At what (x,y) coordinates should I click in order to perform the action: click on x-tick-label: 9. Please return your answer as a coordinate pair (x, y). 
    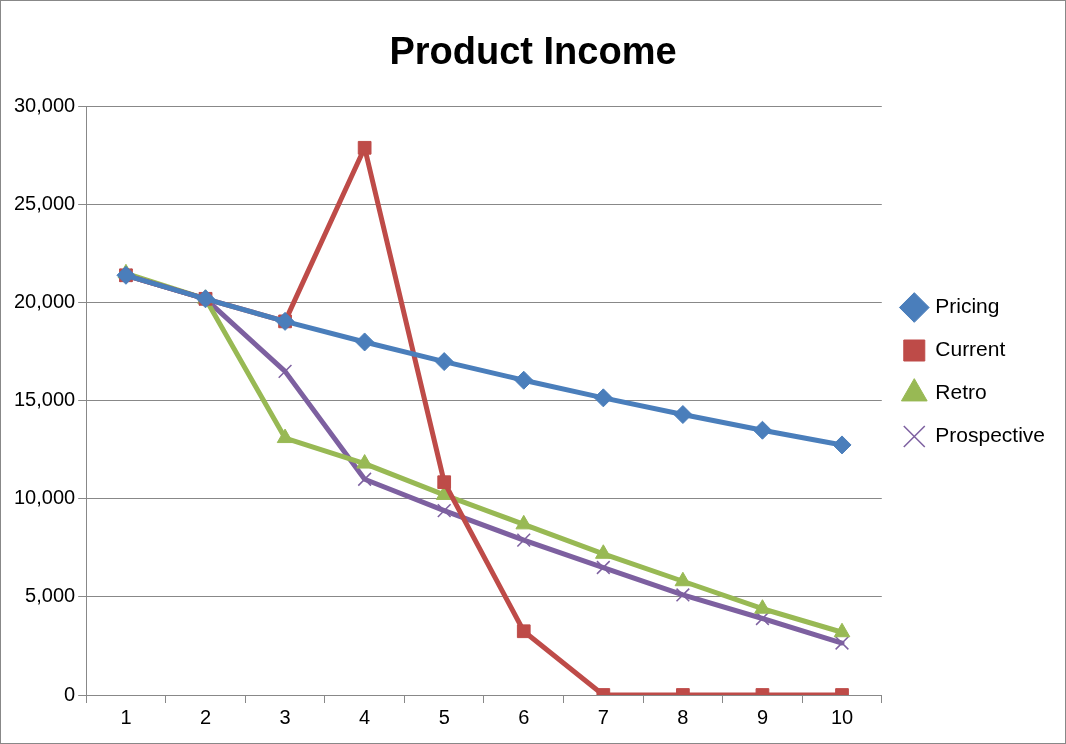
    Looking at the image, I should click on (762, 716).